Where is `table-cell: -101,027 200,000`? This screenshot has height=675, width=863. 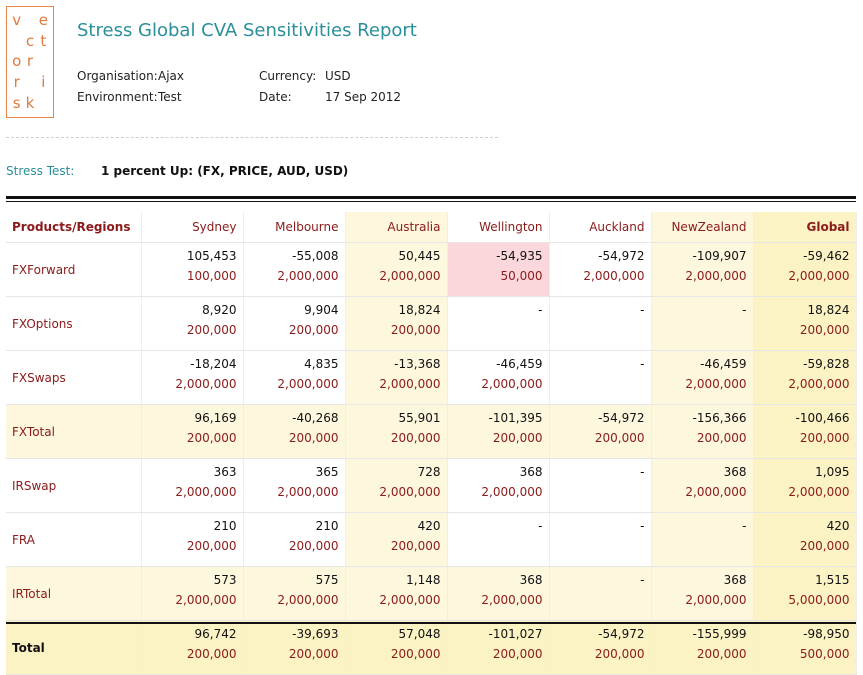 table-cell: -101,027 200,000 is located at coordinates (498, 647).